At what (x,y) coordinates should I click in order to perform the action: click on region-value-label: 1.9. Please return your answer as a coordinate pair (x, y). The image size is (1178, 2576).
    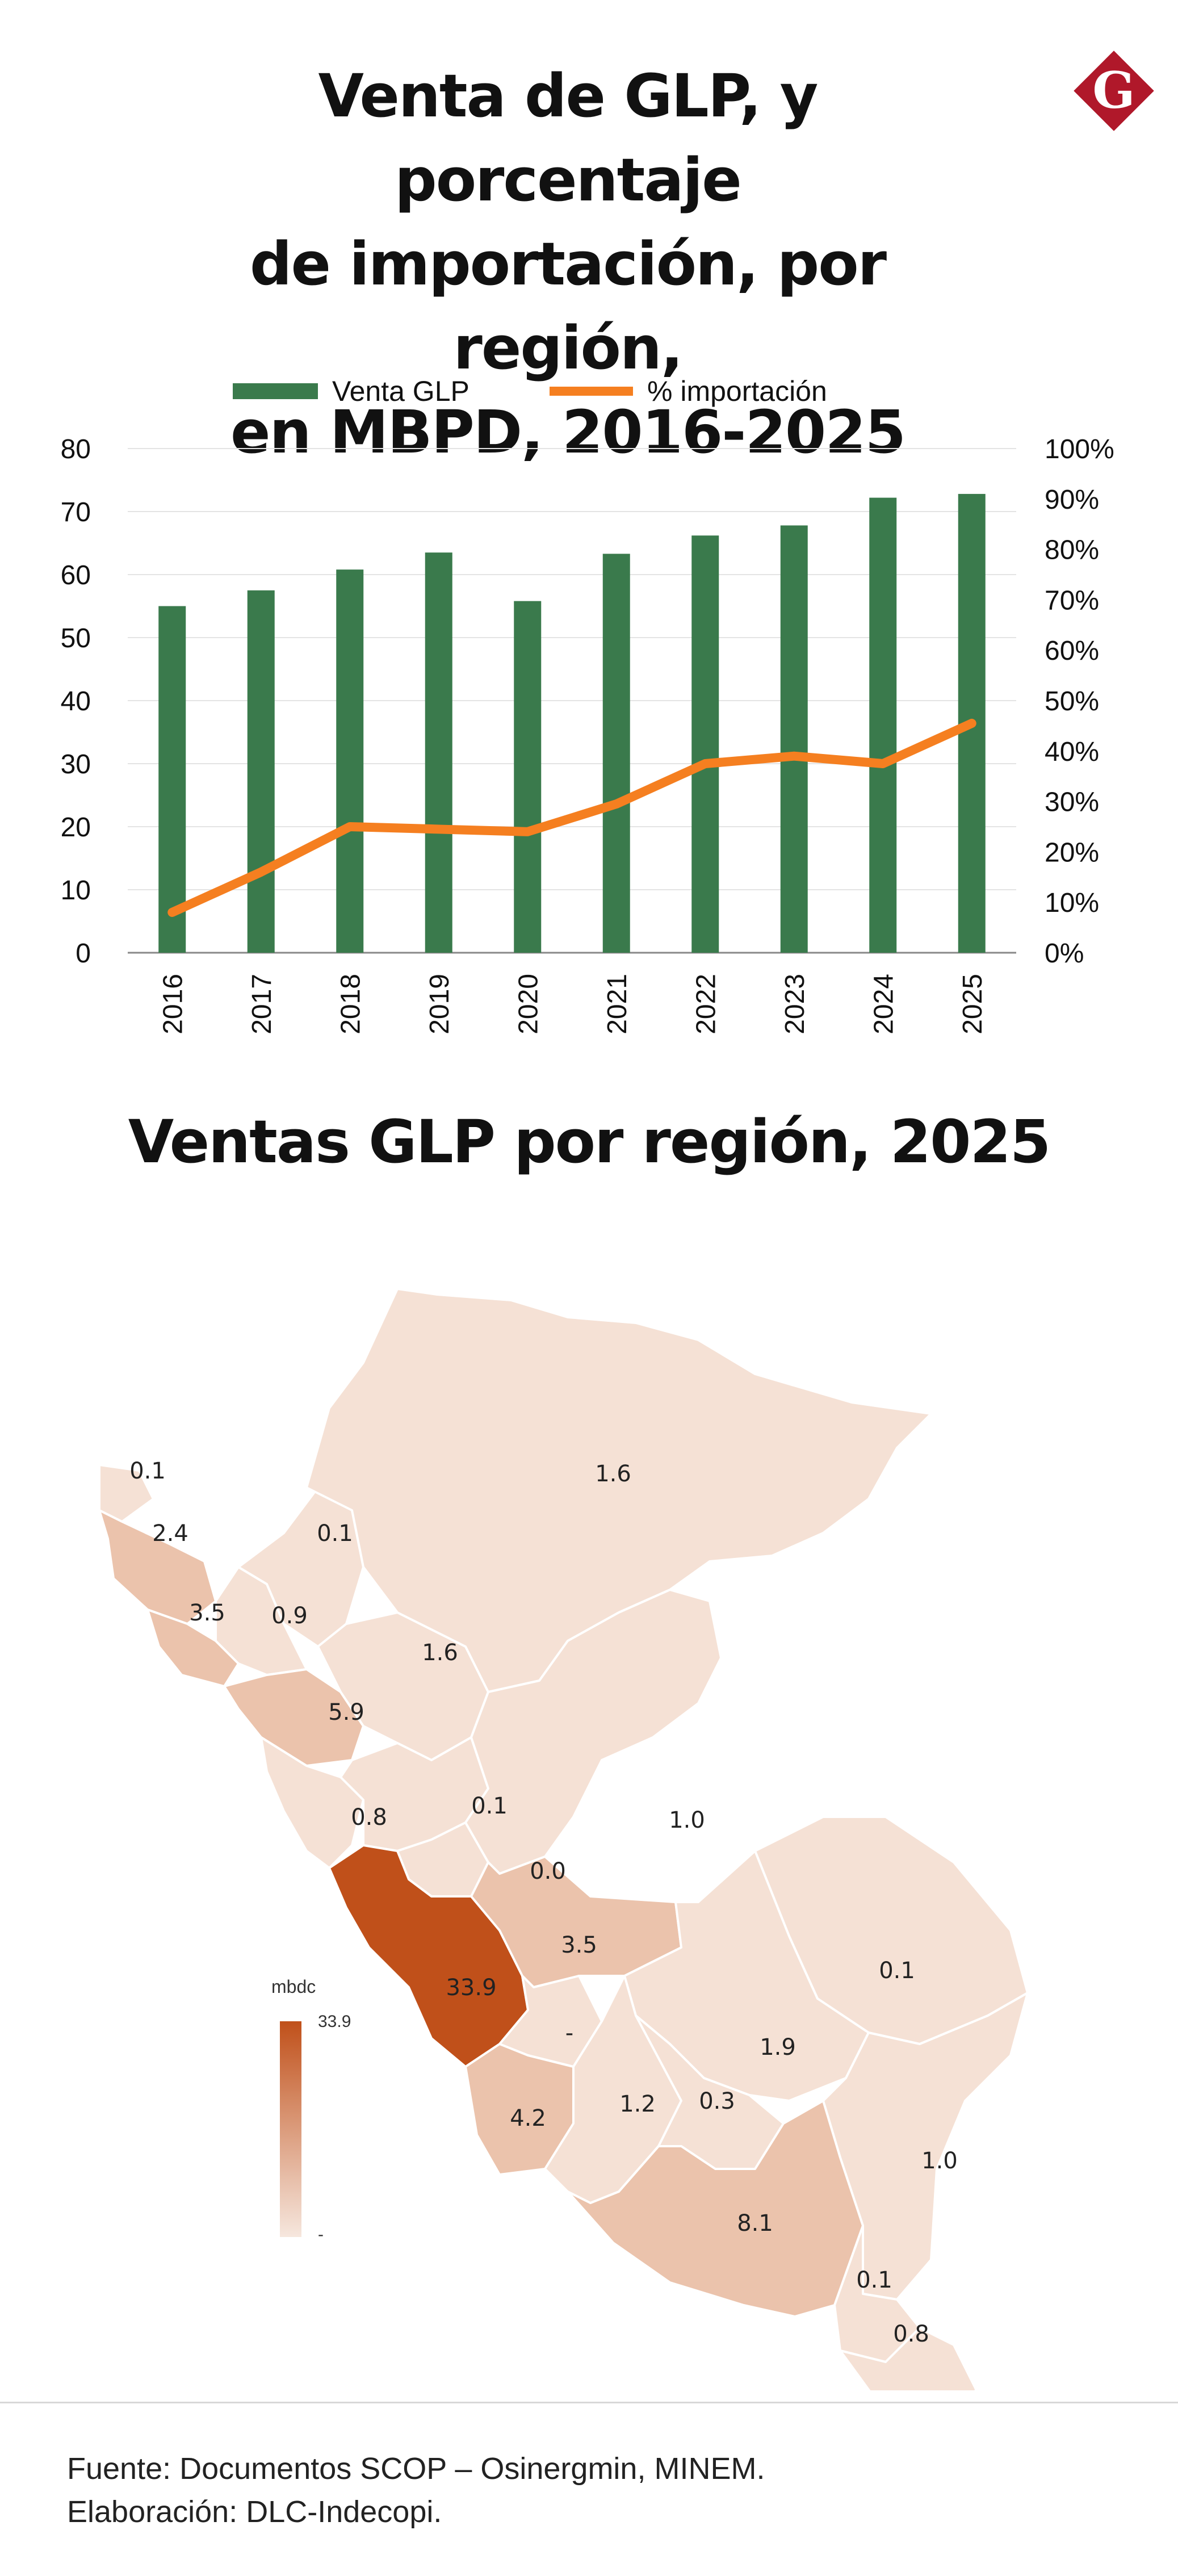
    Looking at the image, I should click on (778, 2047).